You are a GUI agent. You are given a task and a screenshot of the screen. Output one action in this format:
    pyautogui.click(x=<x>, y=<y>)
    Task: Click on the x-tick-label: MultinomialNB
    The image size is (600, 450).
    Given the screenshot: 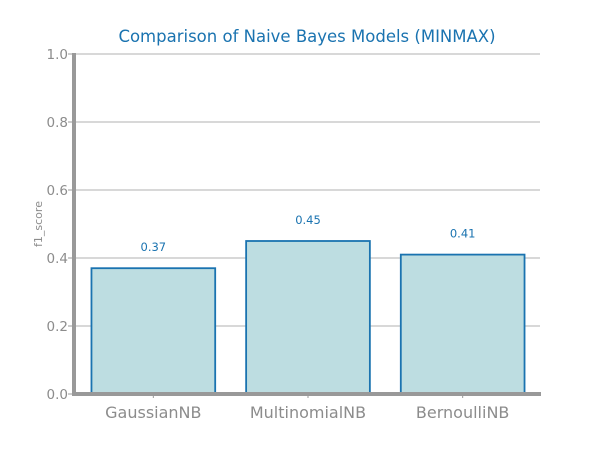 What is the action you would take?
    pyautogui.click(x=308, y=412)
    